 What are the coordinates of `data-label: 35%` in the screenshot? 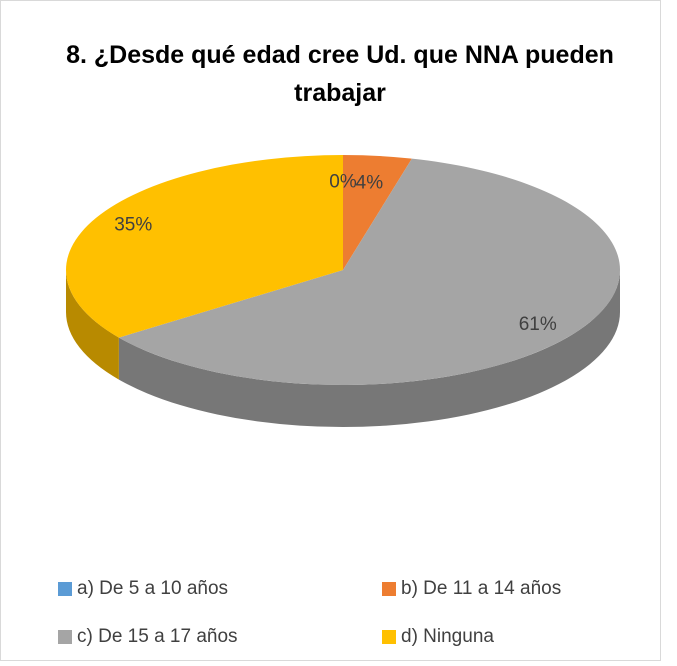 It's located at (133, 225).